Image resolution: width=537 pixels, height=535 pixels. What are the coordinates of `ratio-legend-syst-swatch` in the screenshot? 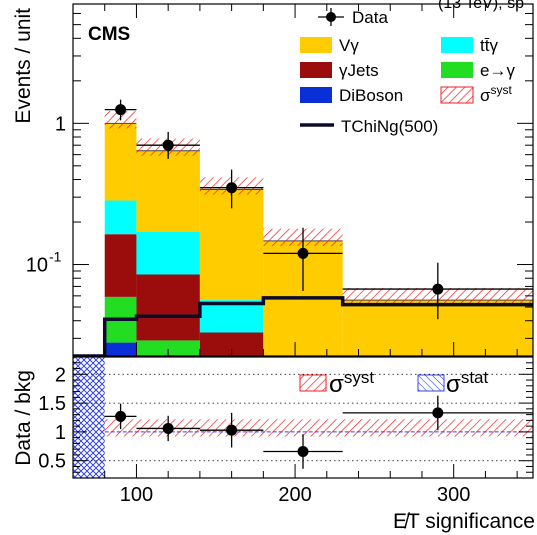 It's located at (313, 383).